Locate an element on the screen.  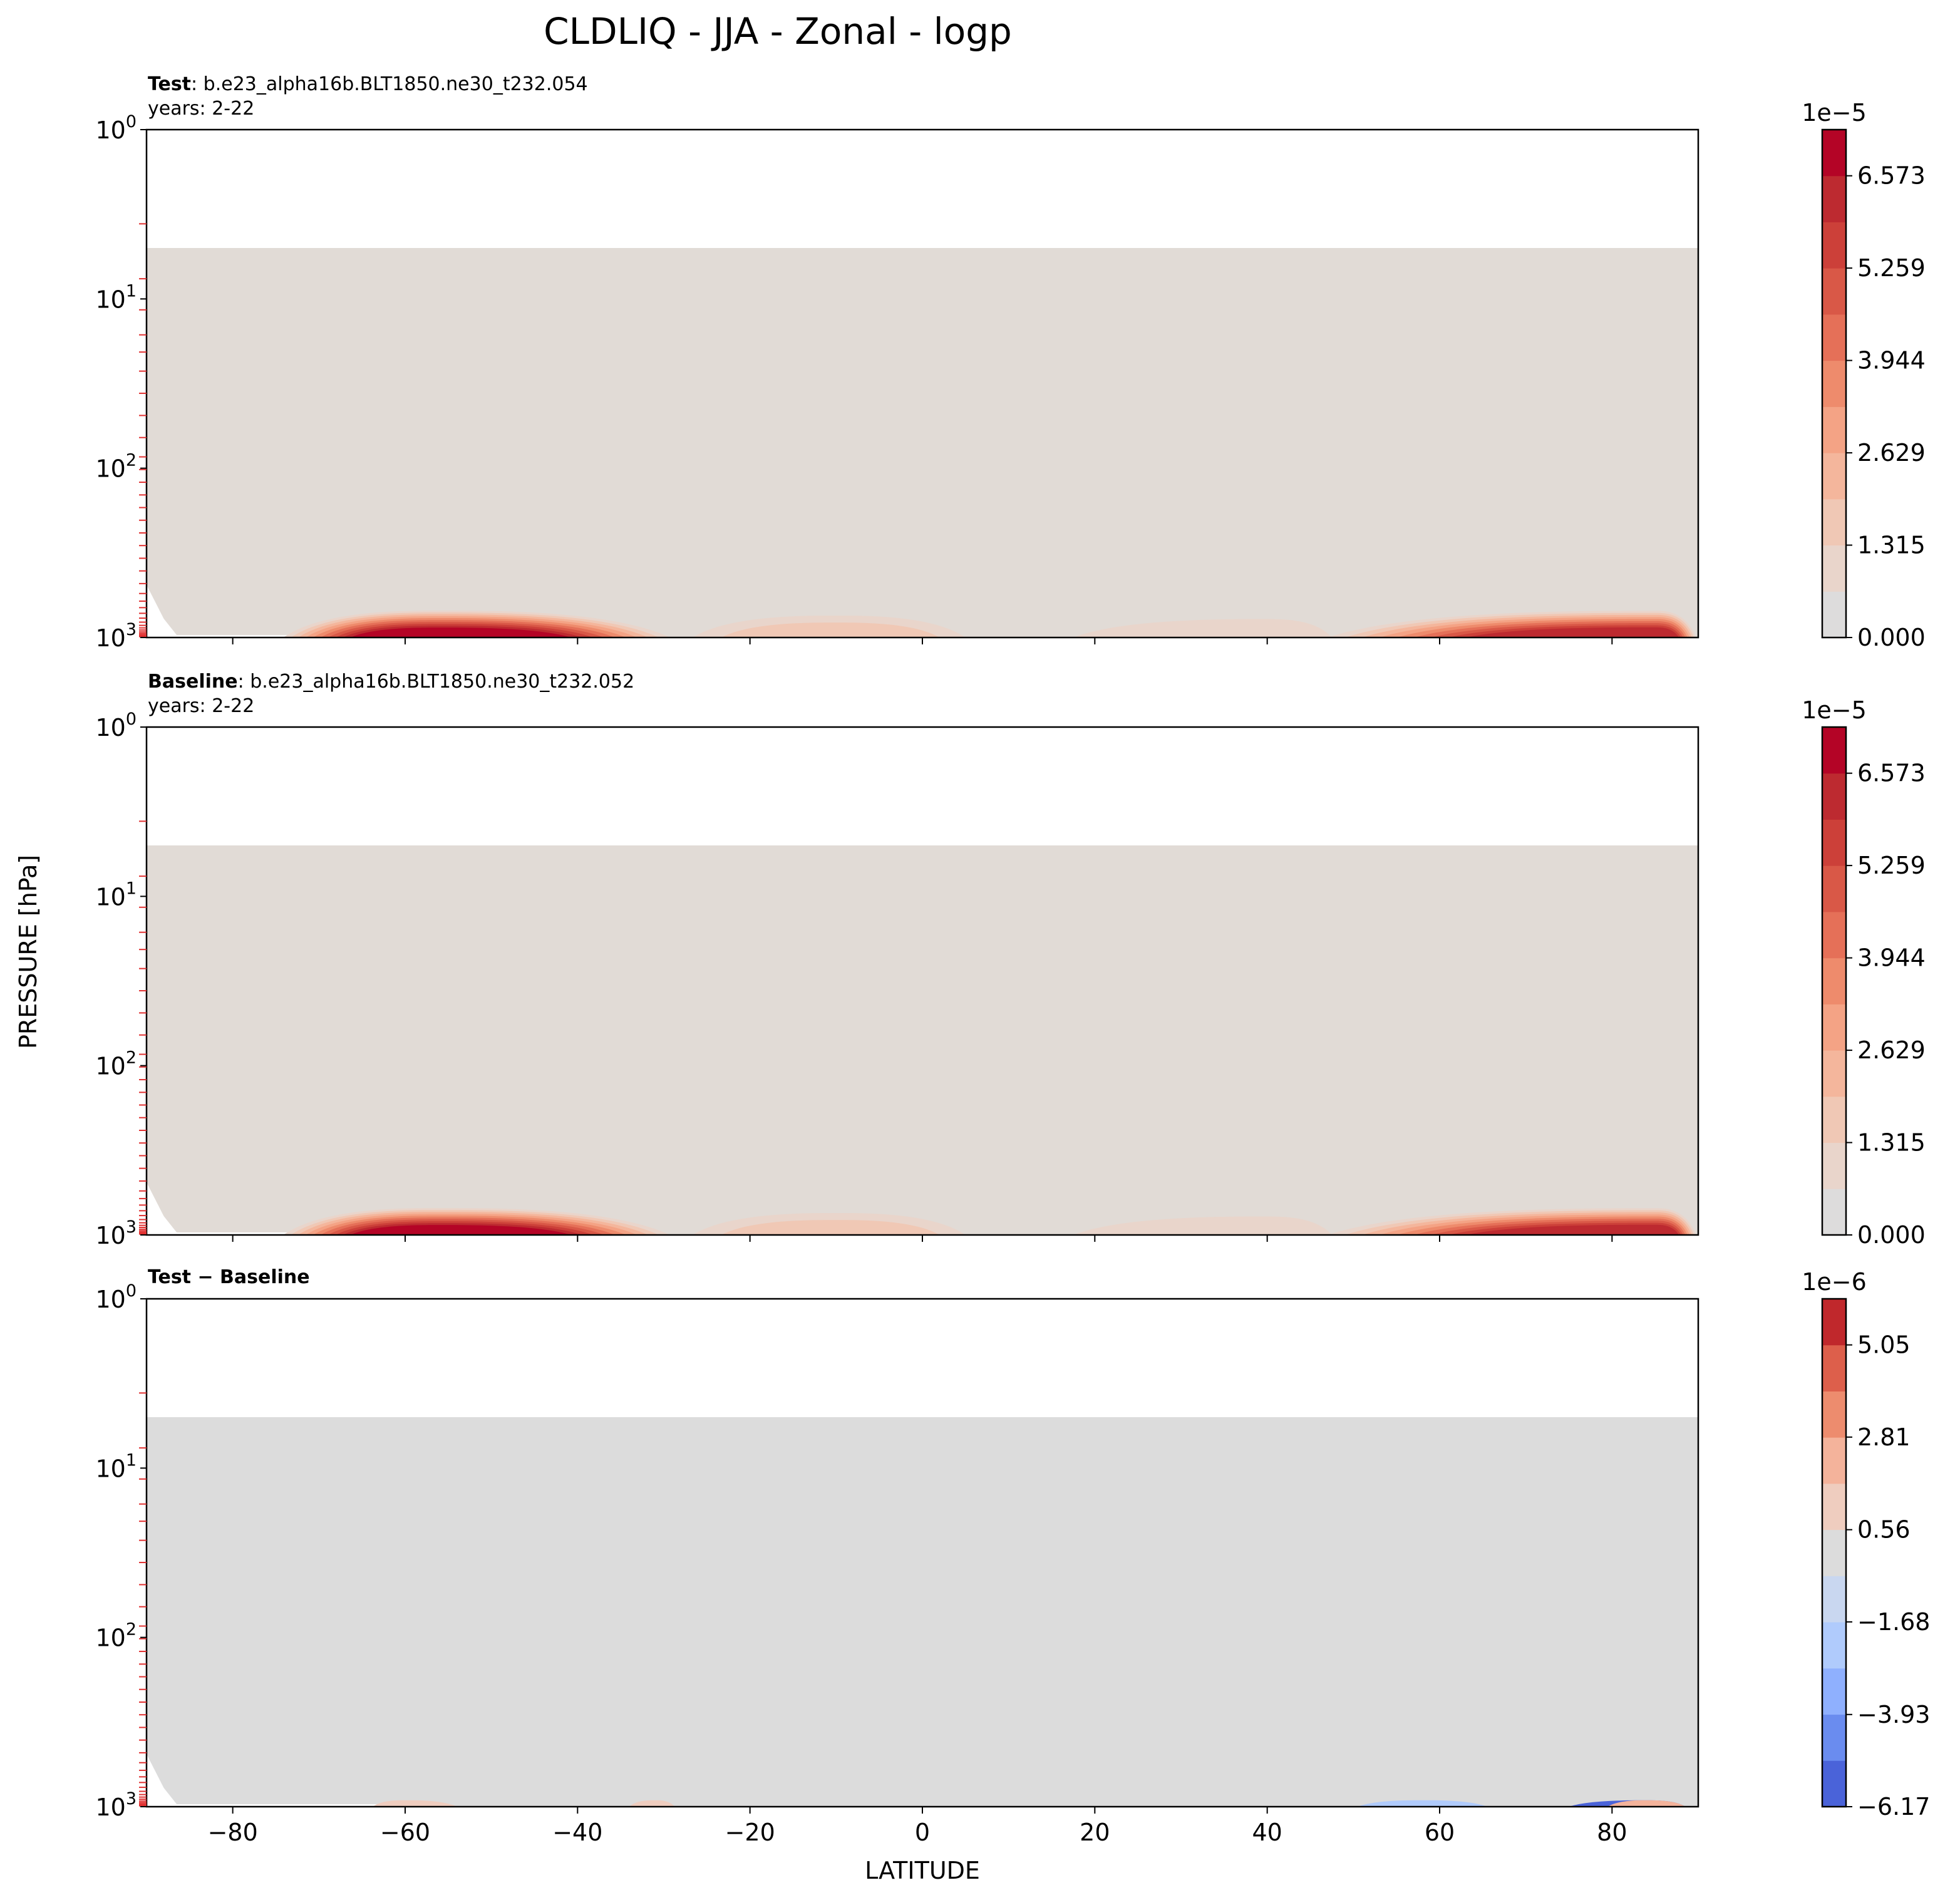
colorbar-tick-label: −6.17 is located at coordinates (1893, 1806).